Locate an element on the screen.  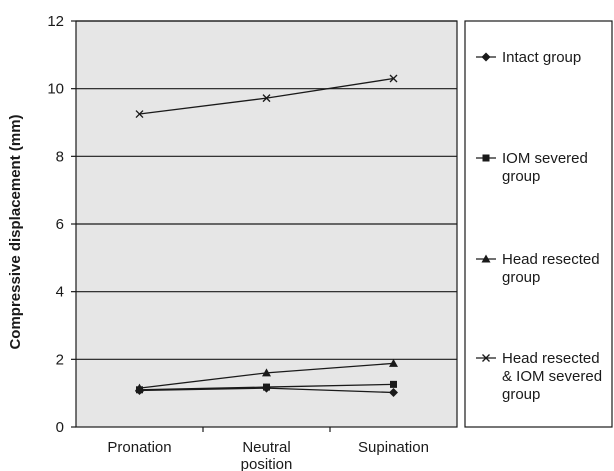
y-tick-label: 6 is located at coordinates (60, 224).